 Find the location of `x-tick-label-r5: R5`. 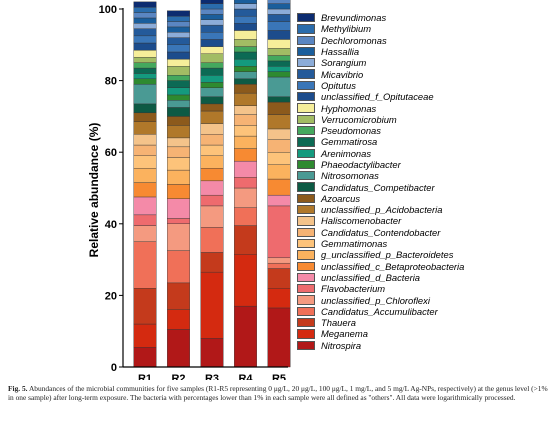

x-tick-label-r5: R5 is located at coordinates (279, 376).